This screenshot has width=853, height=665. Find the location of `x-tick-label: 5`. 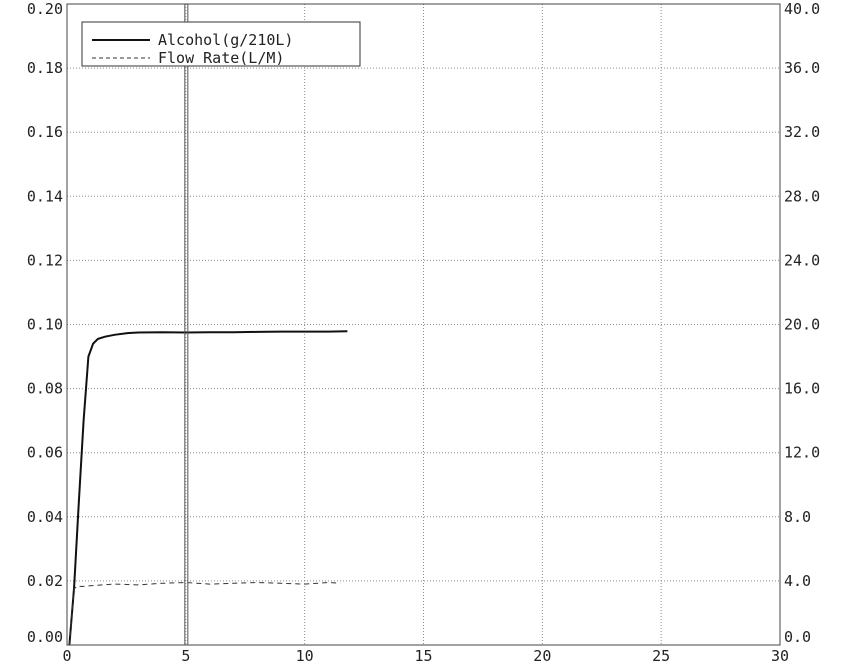

x-tick-label: 5 is located at coordinates (185, 656).